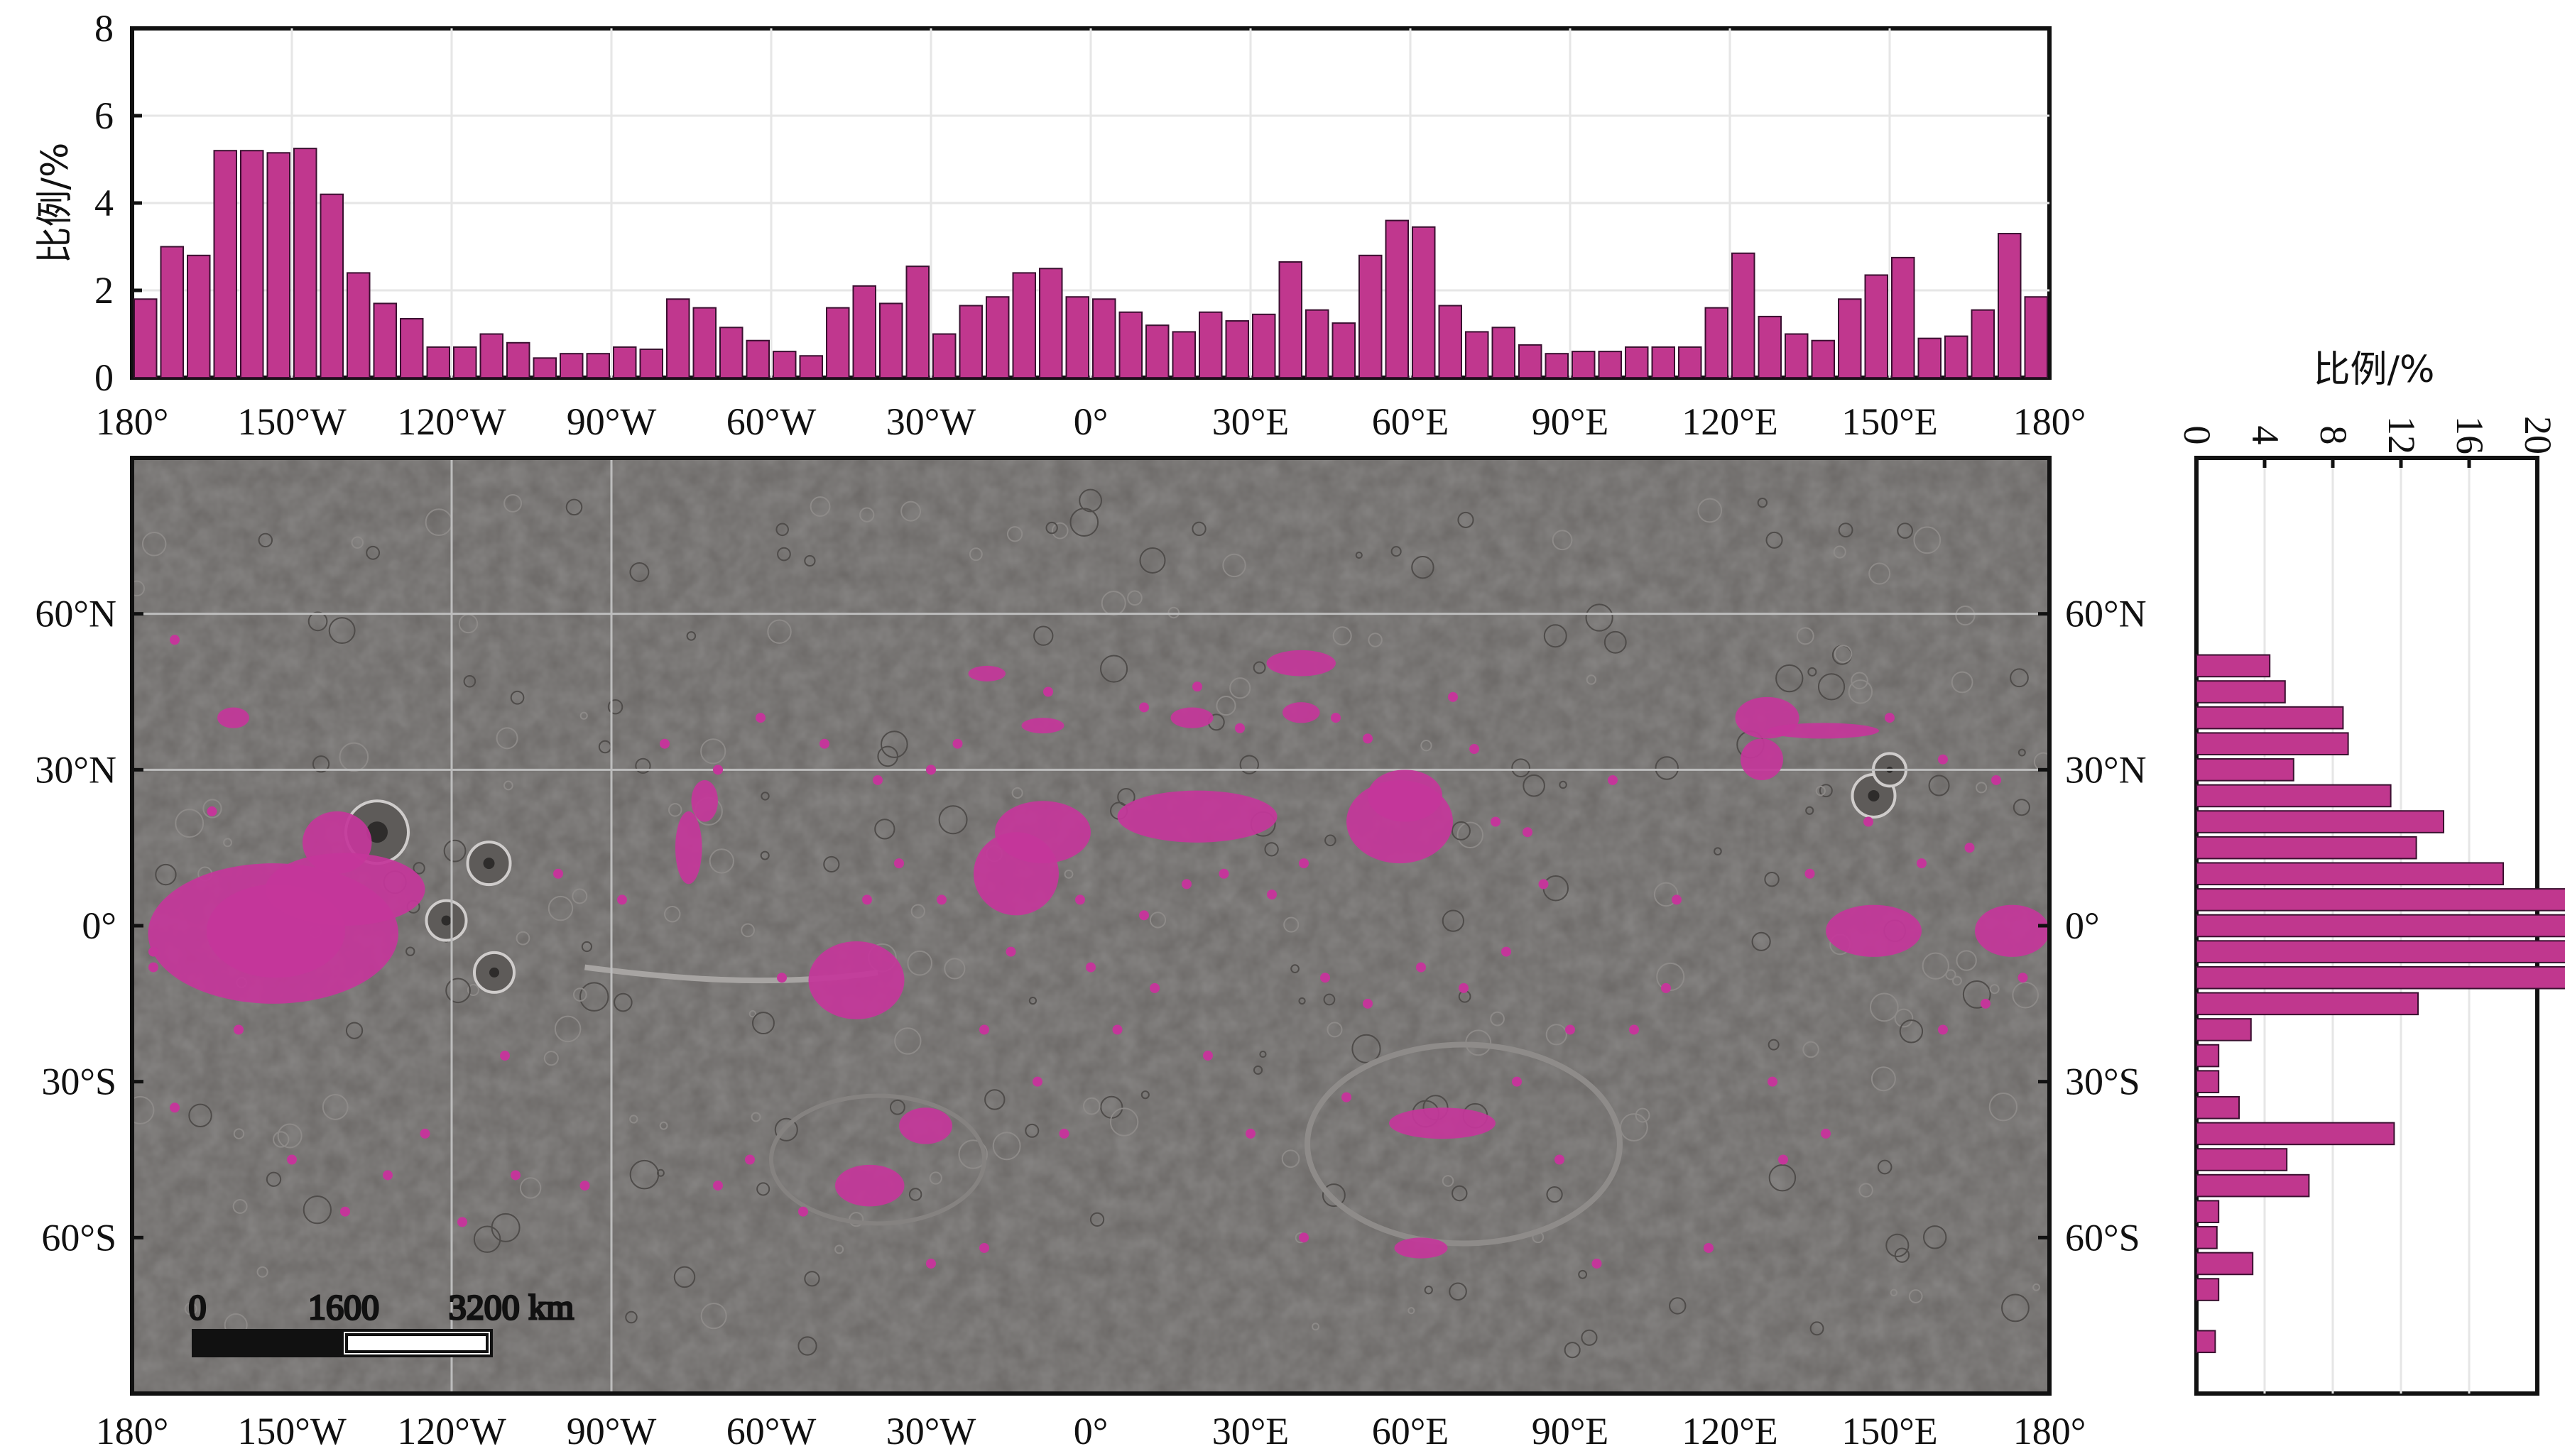  I want to click on right-x-tick-label: 12, so click(2401, 435).